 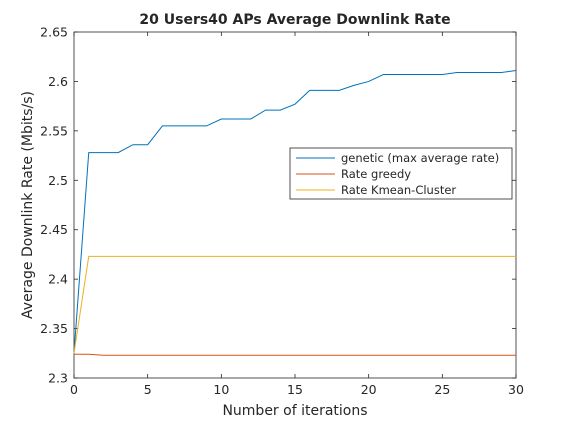 I want to click on y-tick-label: 2.45, so click(x=54, y=229).